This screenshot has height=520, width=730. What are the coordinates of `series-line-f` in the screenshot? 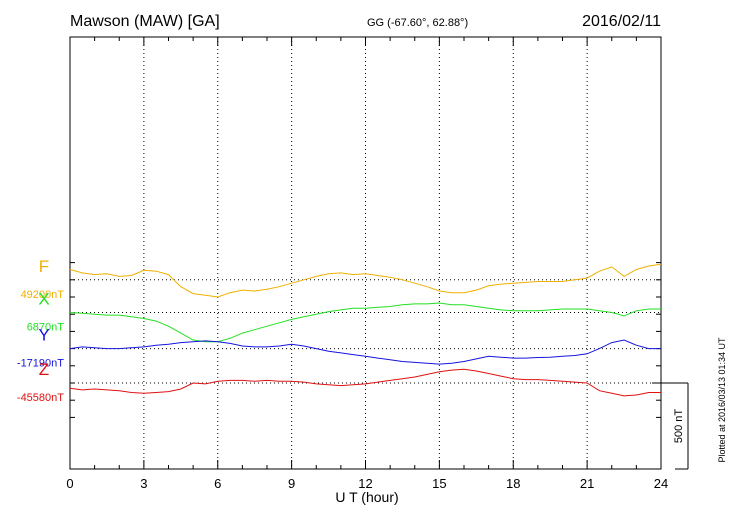 It's located at (365, 280).